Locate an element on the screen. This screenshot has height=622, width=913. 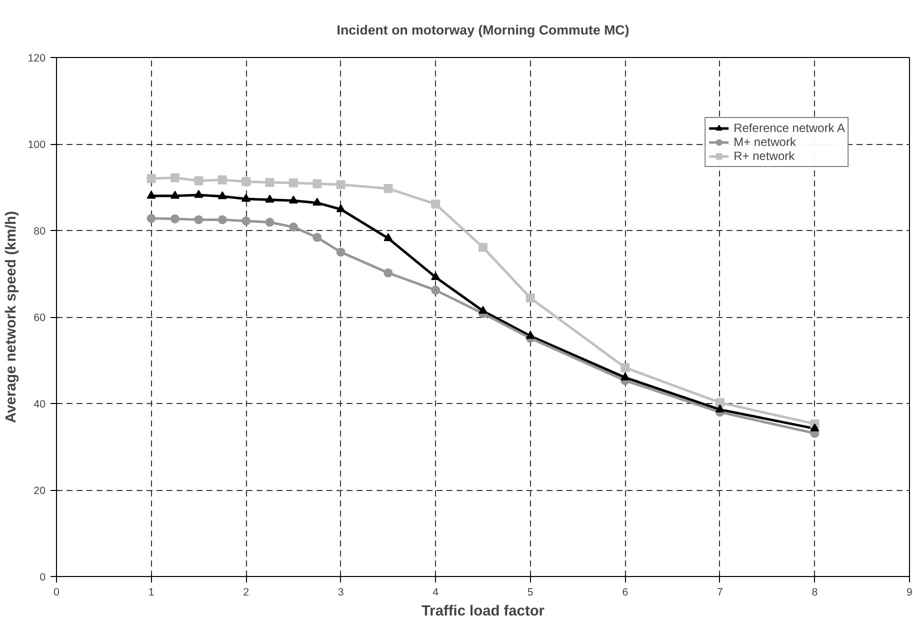
x-tick-label: 3 is located at coordinates (341, 592).